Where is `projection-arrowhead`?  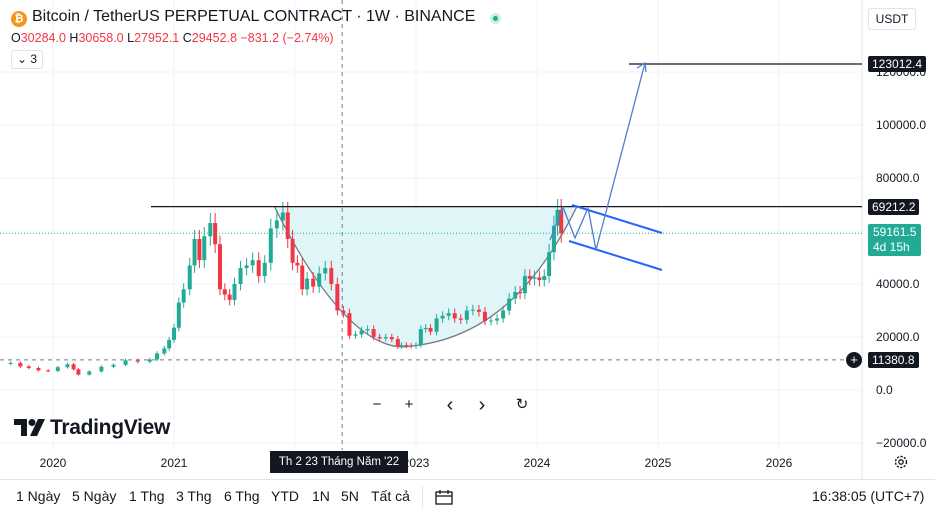 projection-arrowhead is located at coordinates (641, 67).